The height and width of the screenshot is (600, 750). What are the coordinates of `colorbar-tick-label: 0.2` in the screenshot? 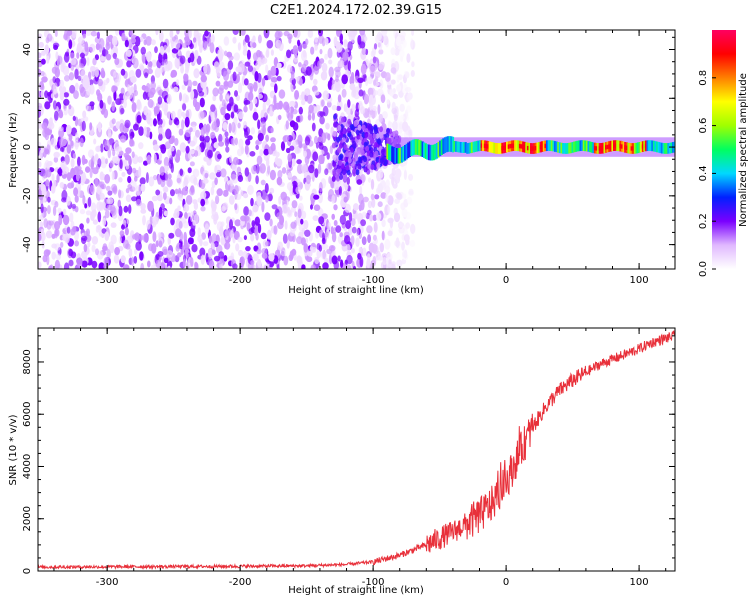 It's located at (703, 221).